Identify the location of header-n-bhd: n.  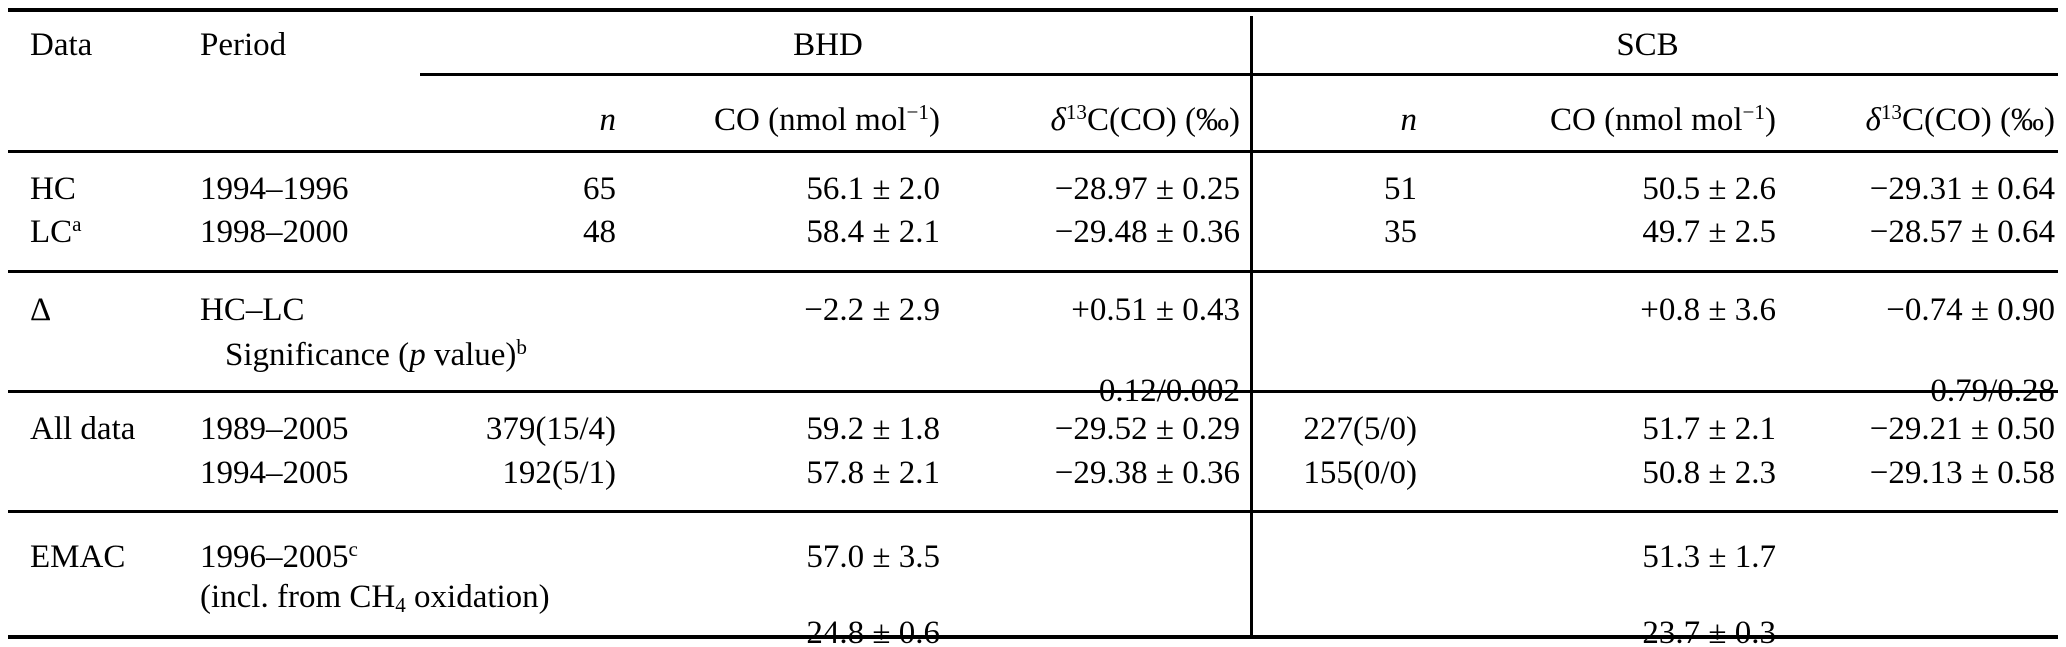
(608, 120).